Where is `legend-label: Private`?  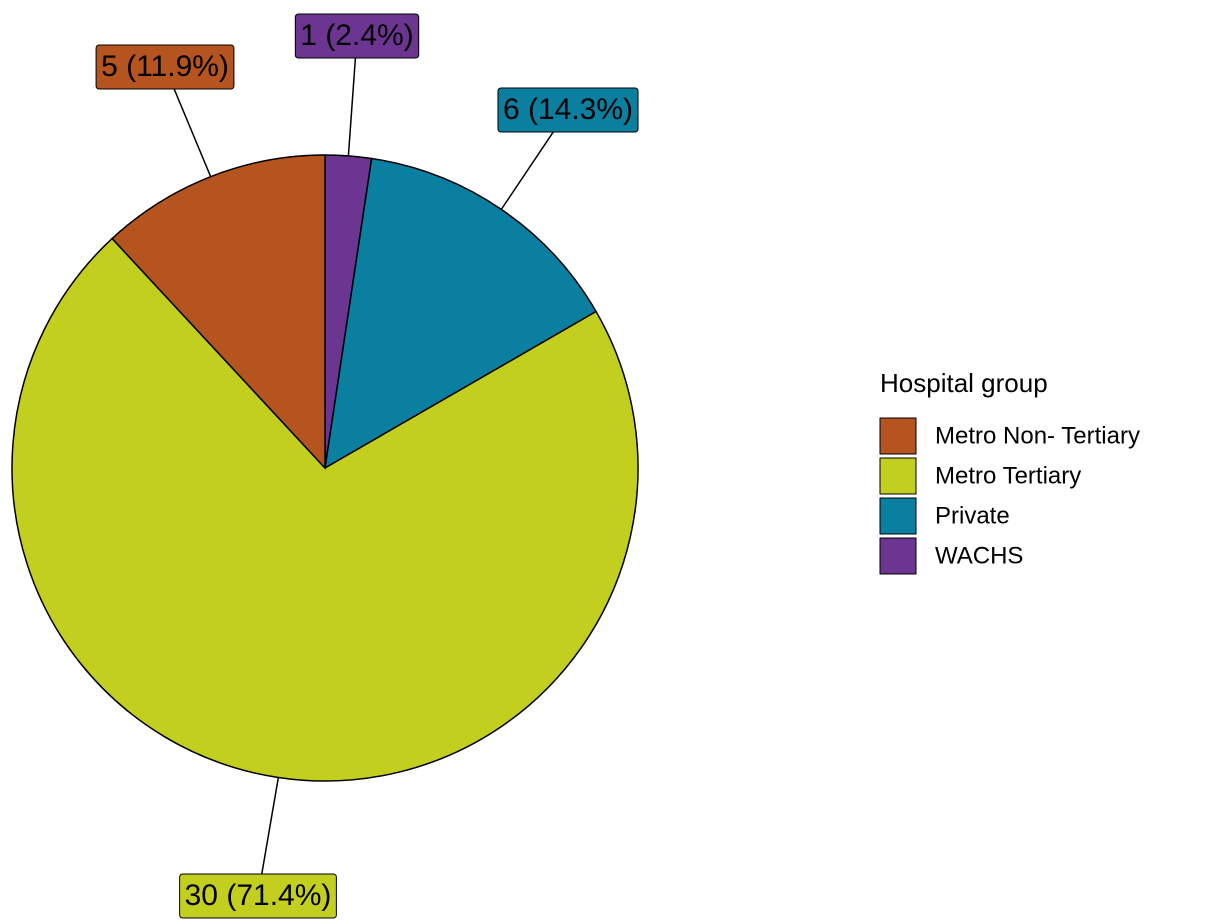 legend-label: Private is located at coordinates (972, 515).